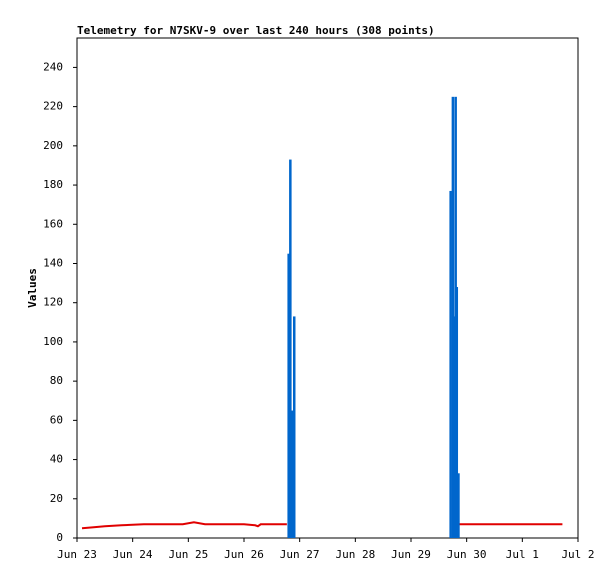 This screenshot has width=615, height=579. Describe the element at coordinates (59, 537) in the screenshot. I see `y-tick-label: 0` at that location.